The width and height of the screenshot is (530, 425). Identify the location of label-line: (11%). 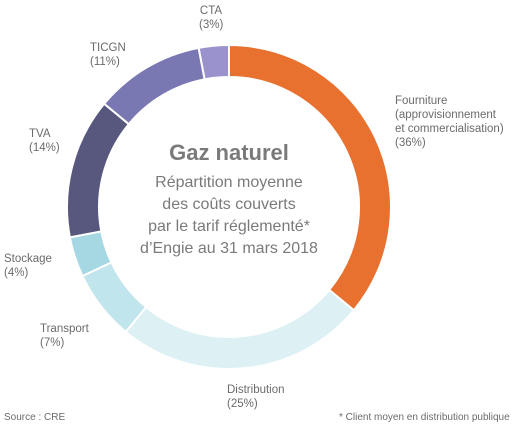
(105, 62).